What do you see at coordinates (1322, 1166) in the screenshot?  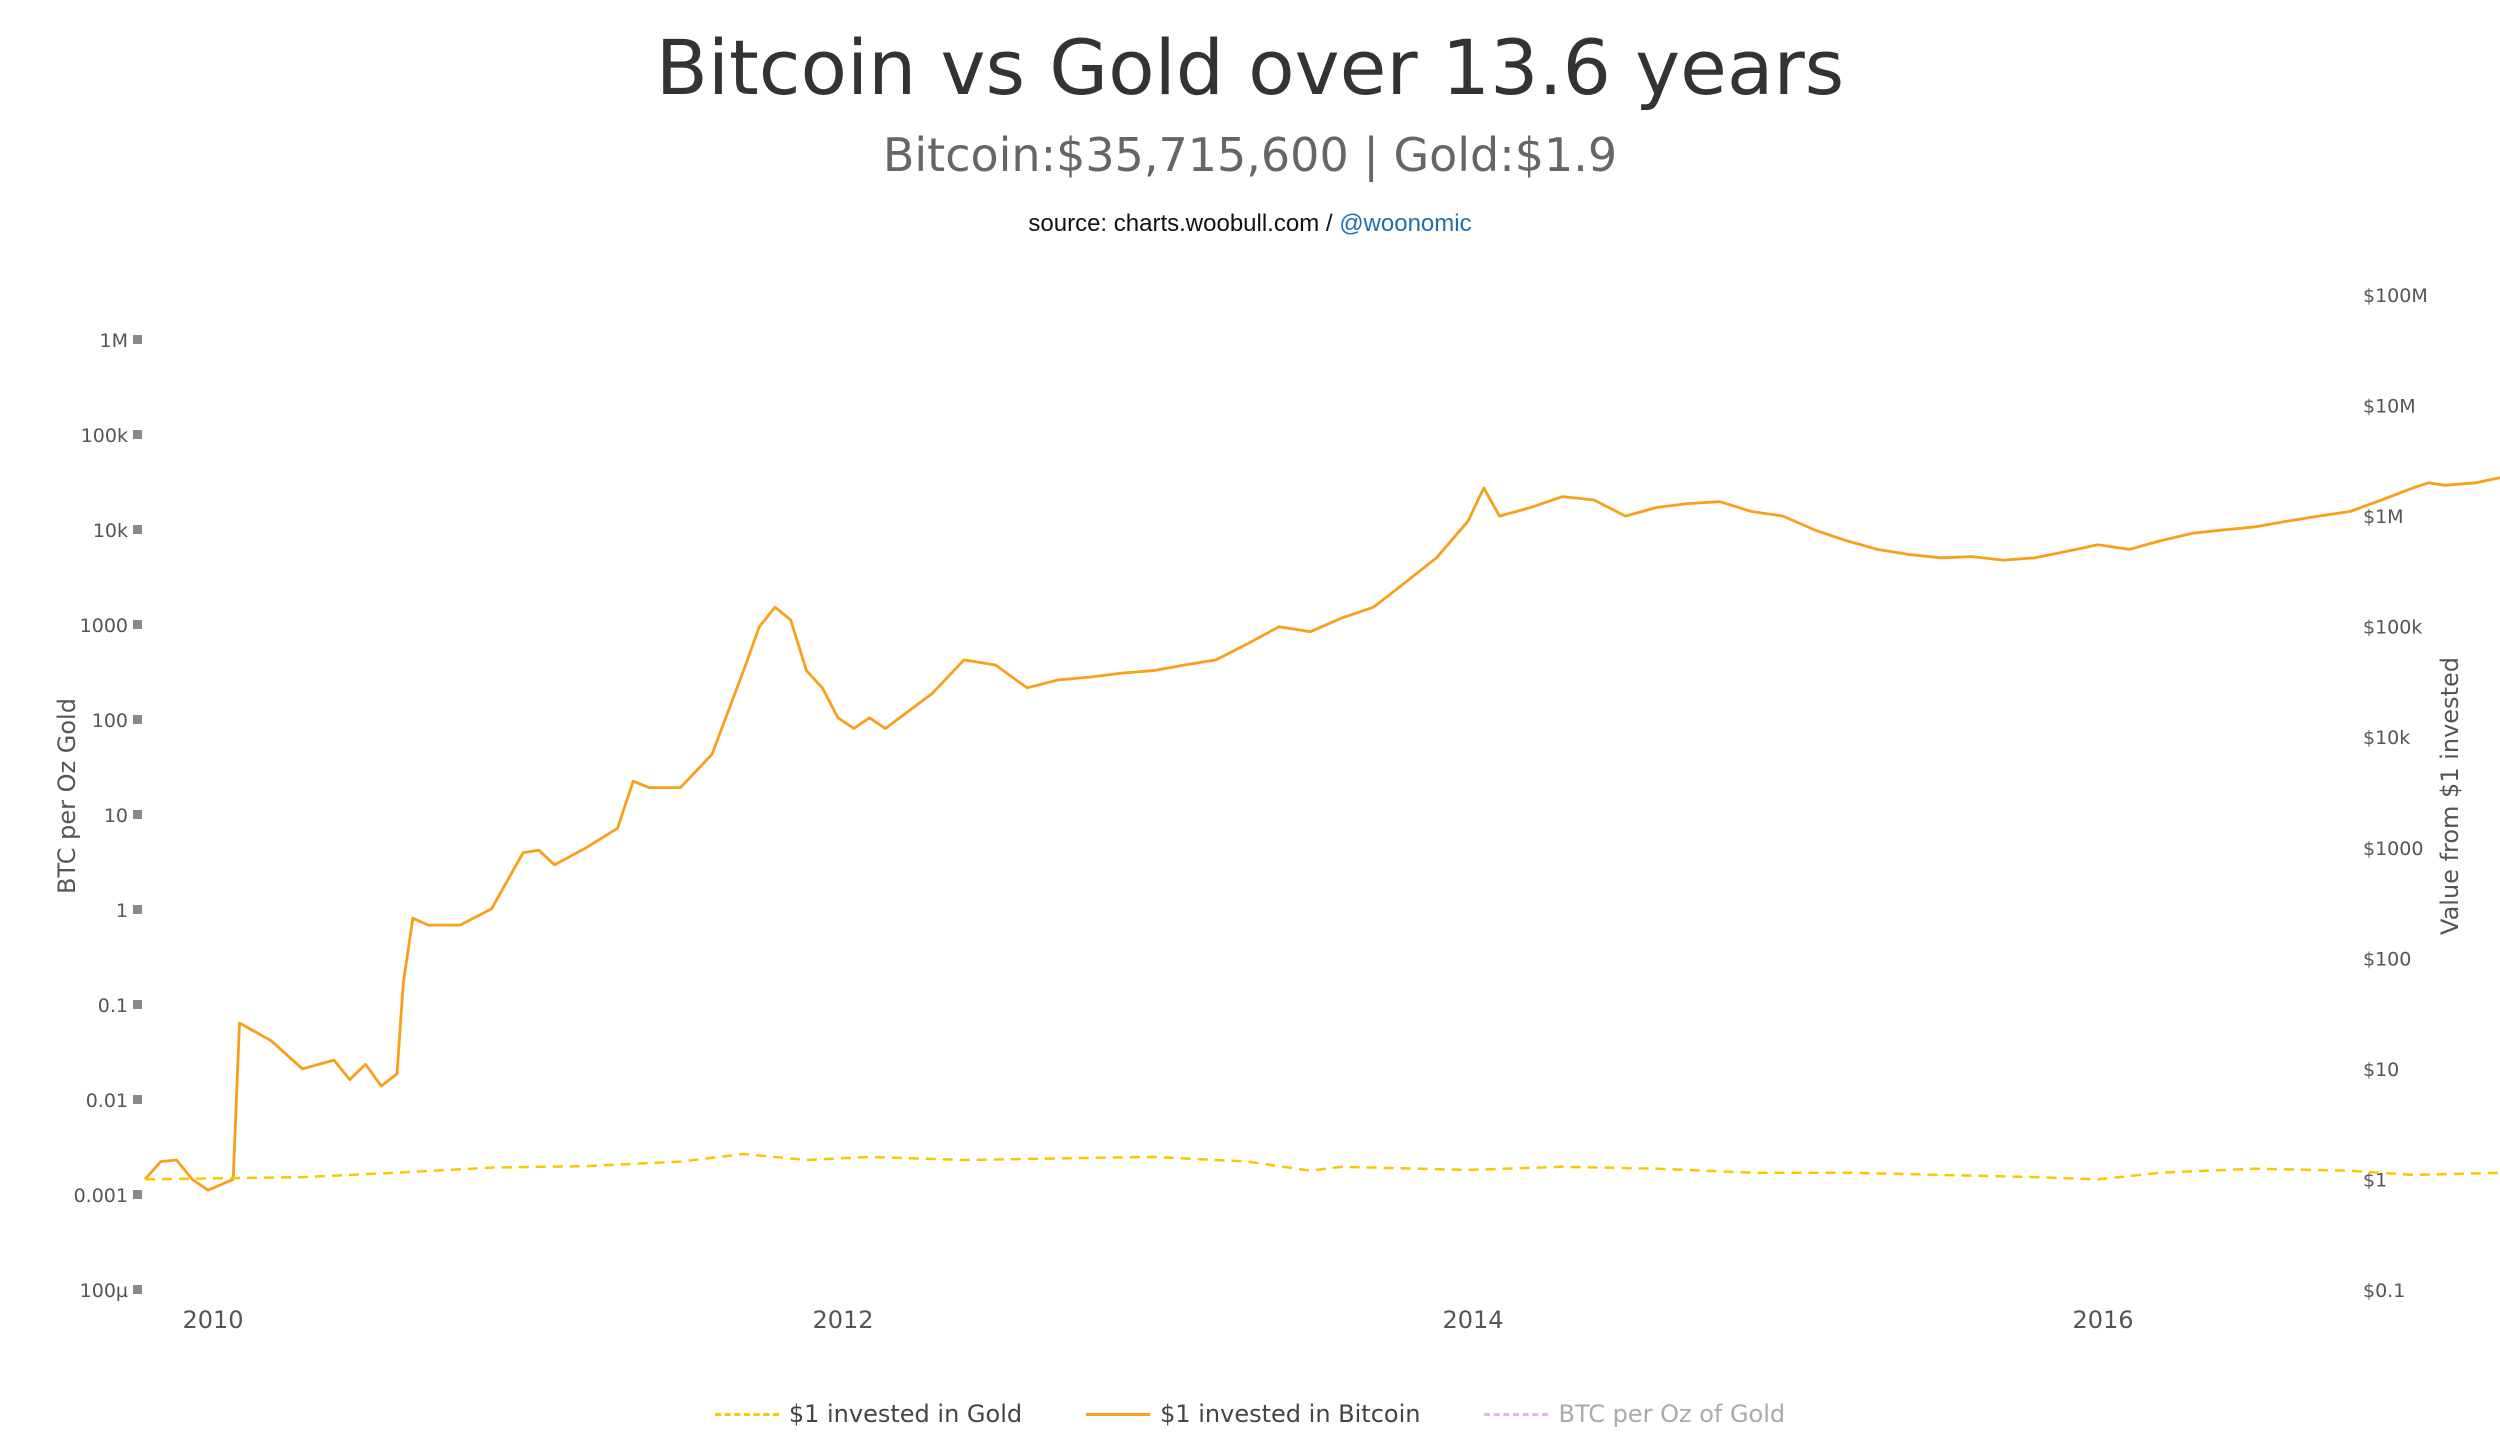 I see `series-line-gold` at bounding box center [1322, 1166].